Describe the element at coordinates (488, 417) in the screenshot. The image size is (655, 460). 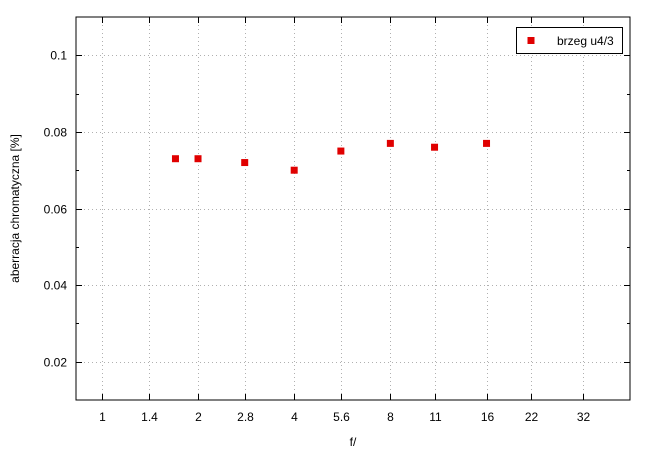
I see `x-tick-label: 16` at that location.